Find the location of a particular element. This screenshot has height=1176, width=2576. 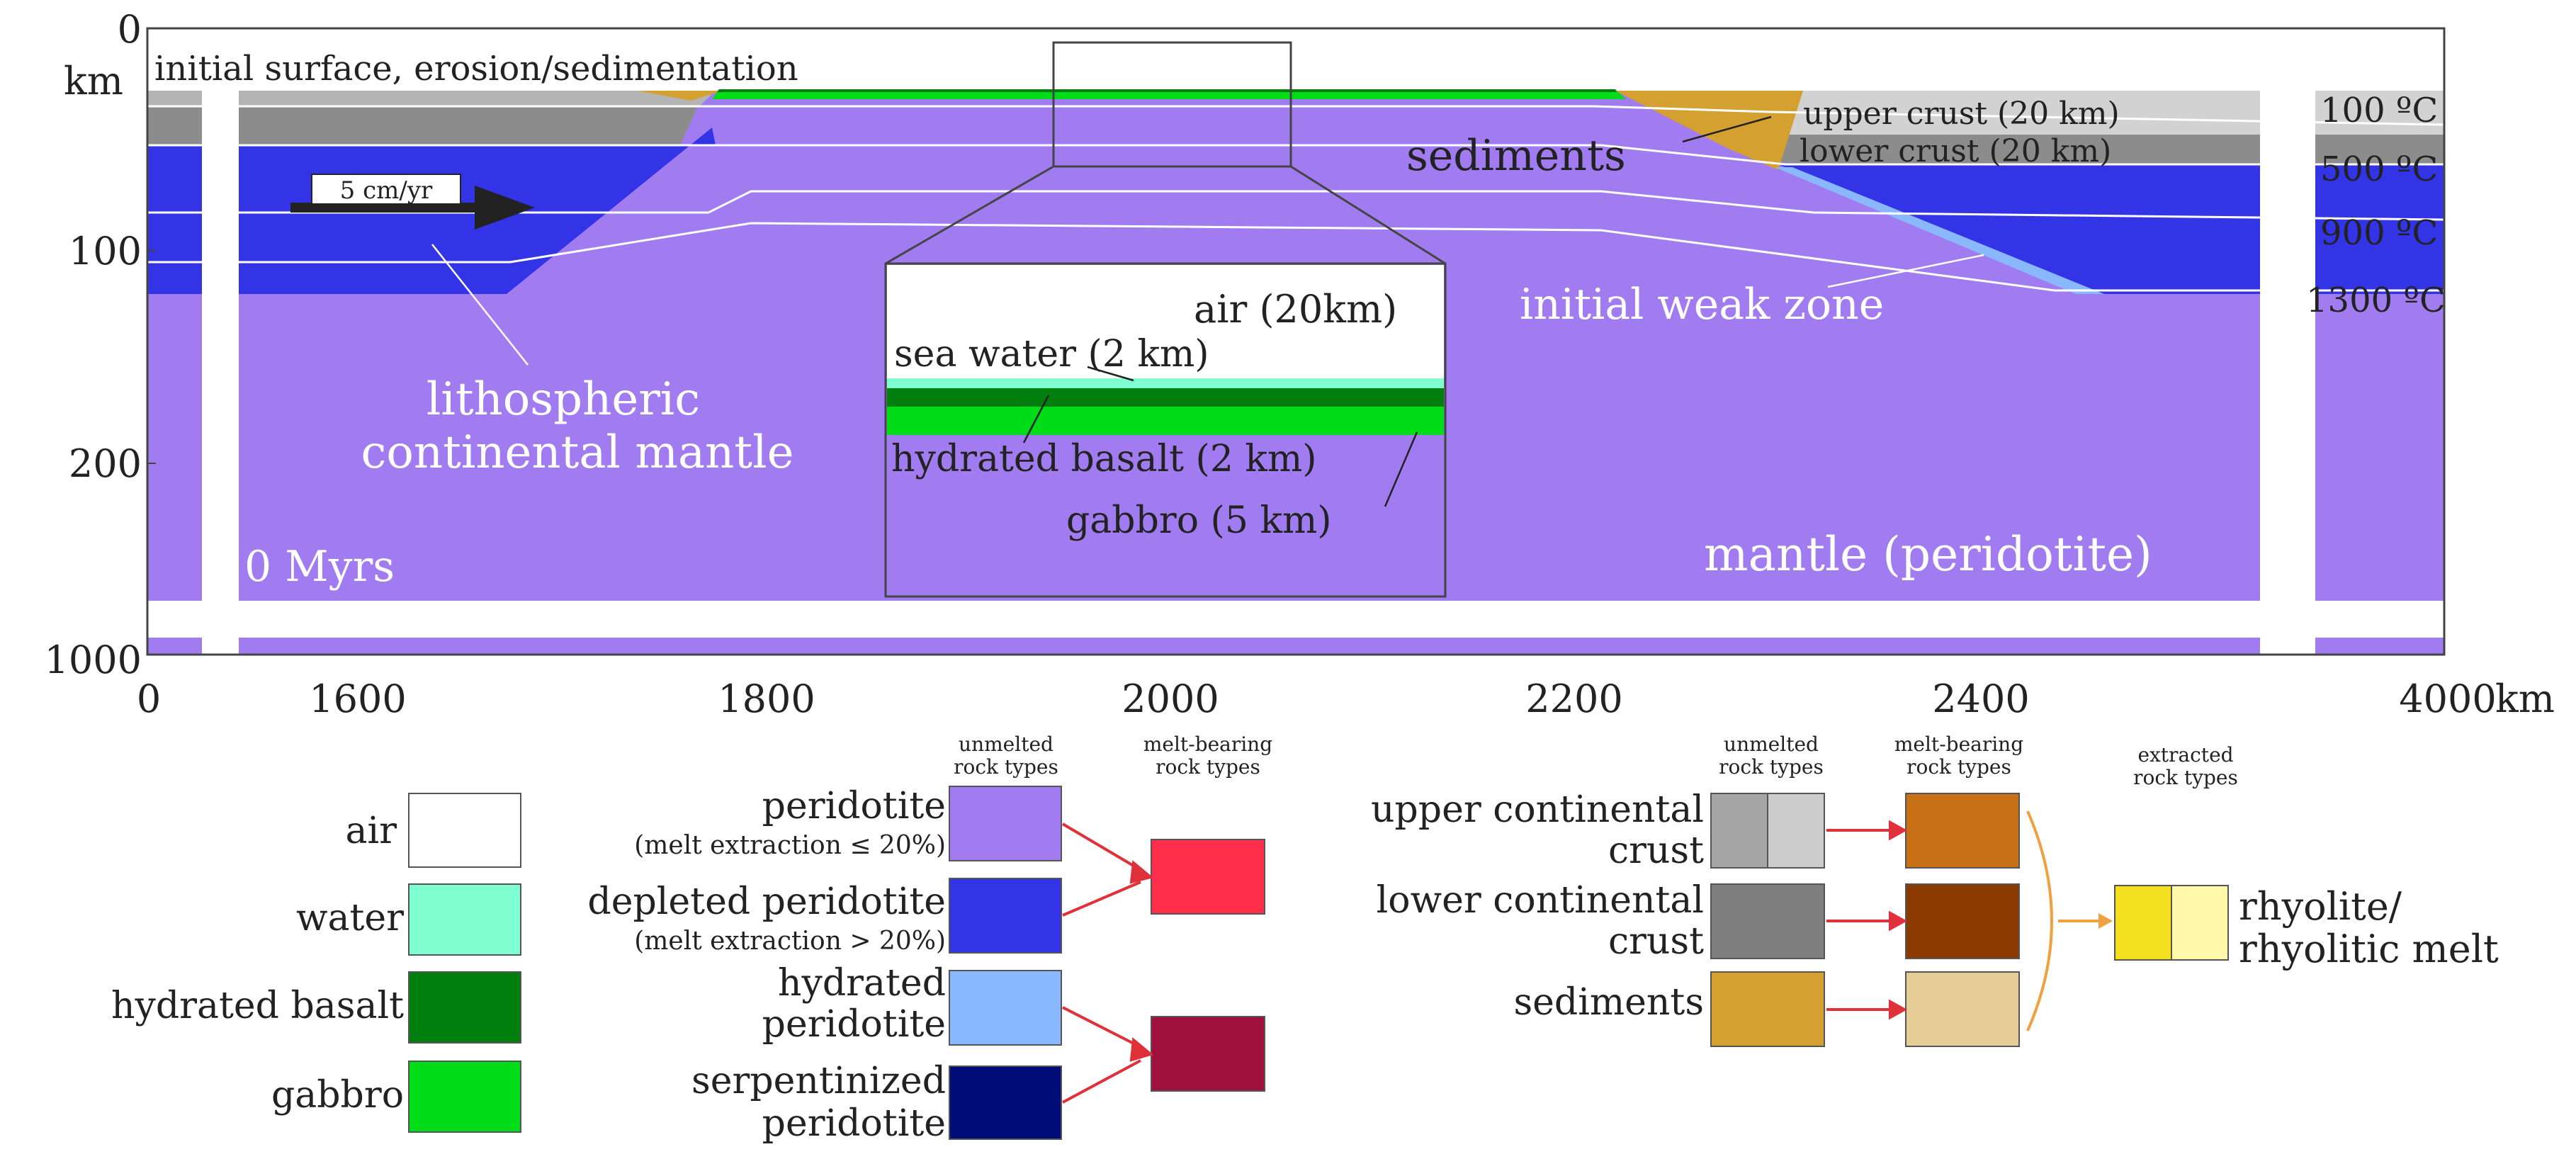

oceanic-crust-hydrated is located at coordinates (1167, 90).